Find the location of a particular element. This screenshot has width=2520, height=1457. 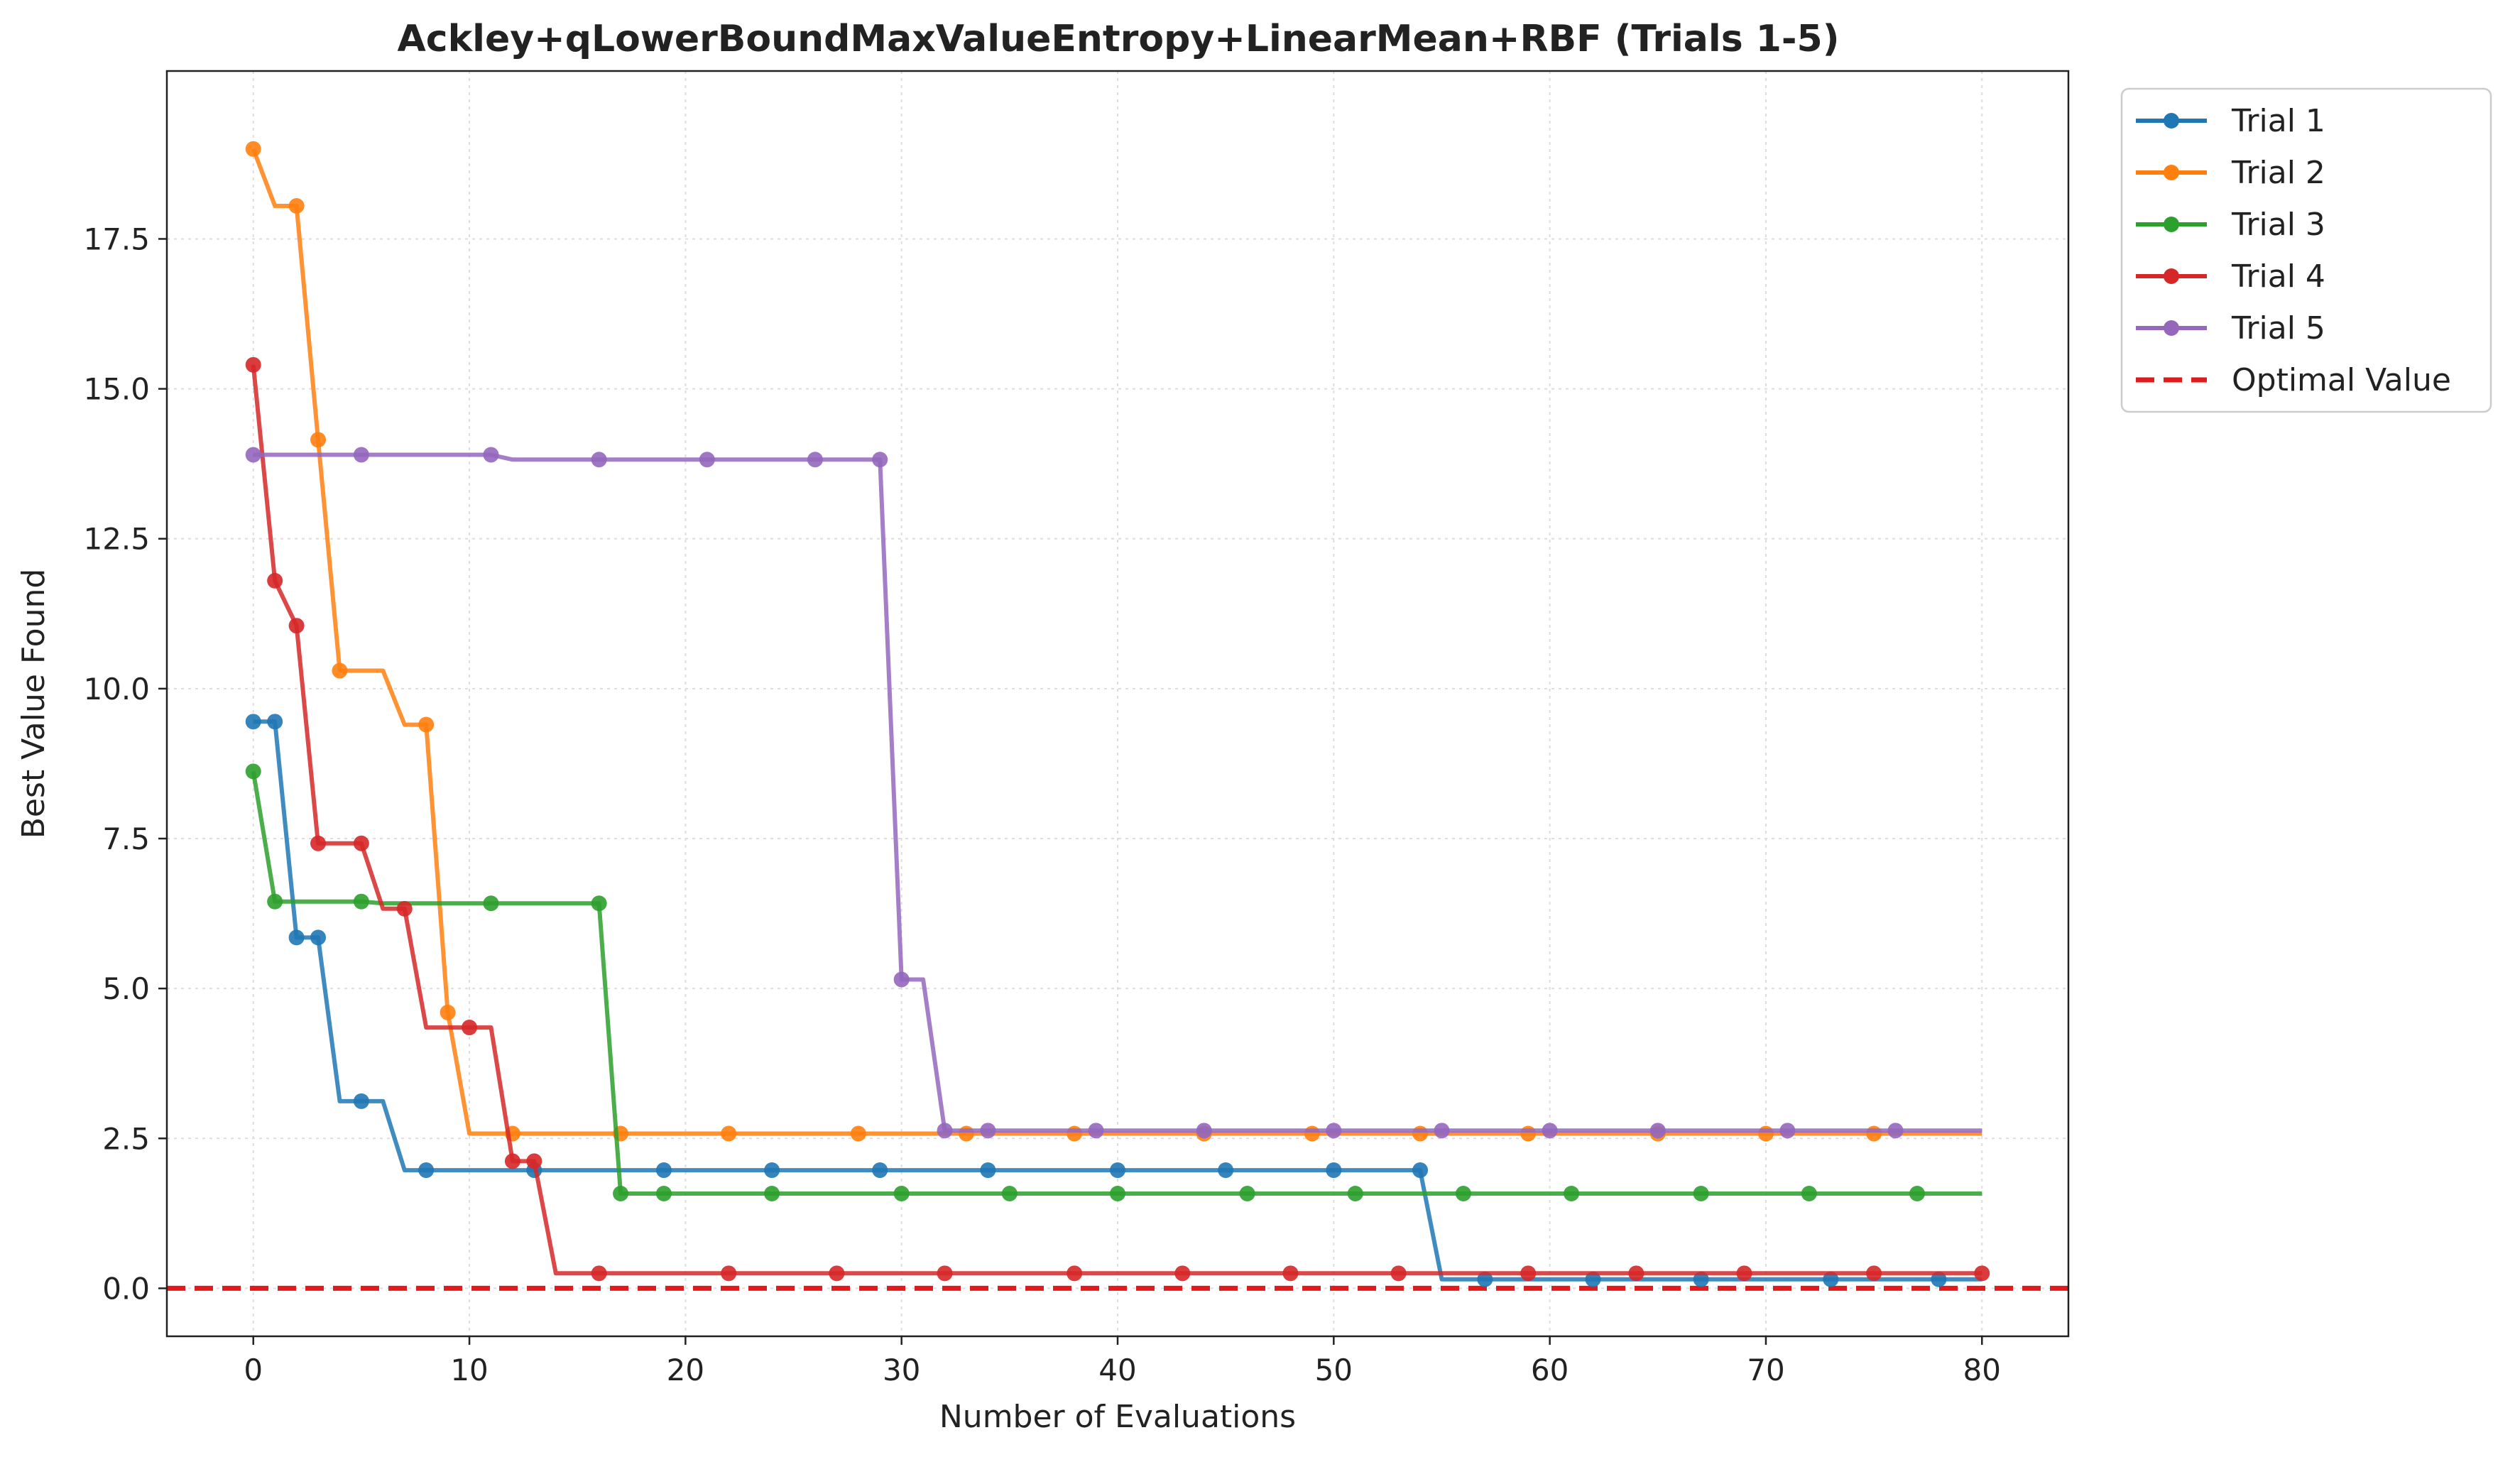

y-tick-label: 5.0 is located at coordinates (126, 988).